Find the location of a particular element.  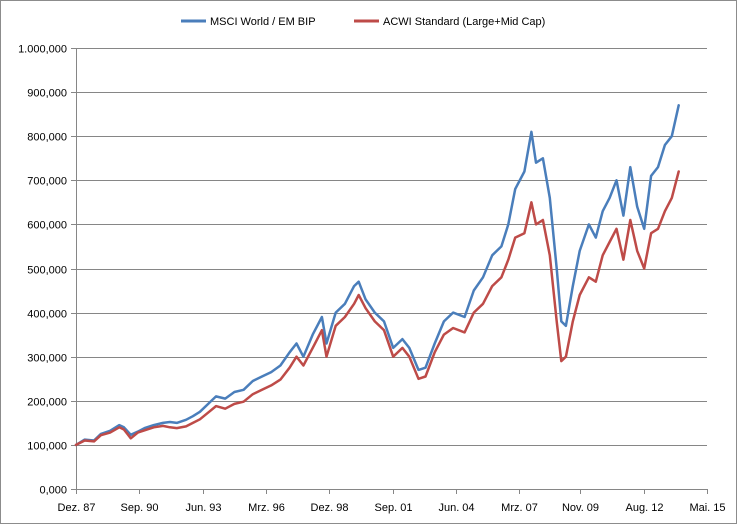

x-tick-label: Jun. 93 is located at coordinates (203, 508).